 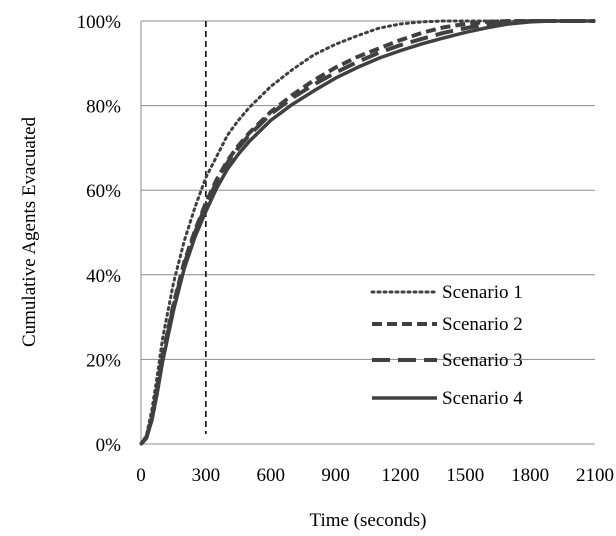 I want to click on legend-label-4: Scenario 4, so click(x=482, y=398).